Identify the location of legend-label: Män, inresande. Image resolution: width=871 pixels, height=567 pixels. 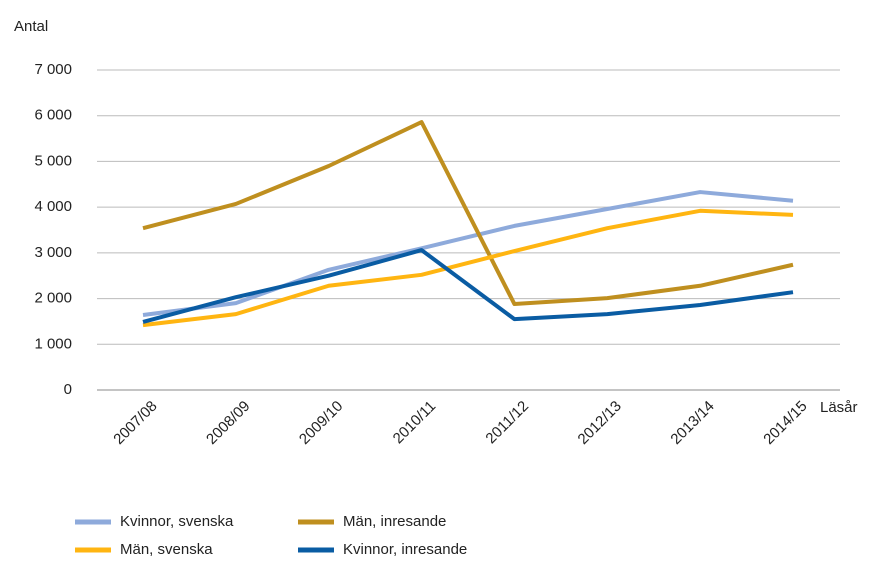
(394, 521).